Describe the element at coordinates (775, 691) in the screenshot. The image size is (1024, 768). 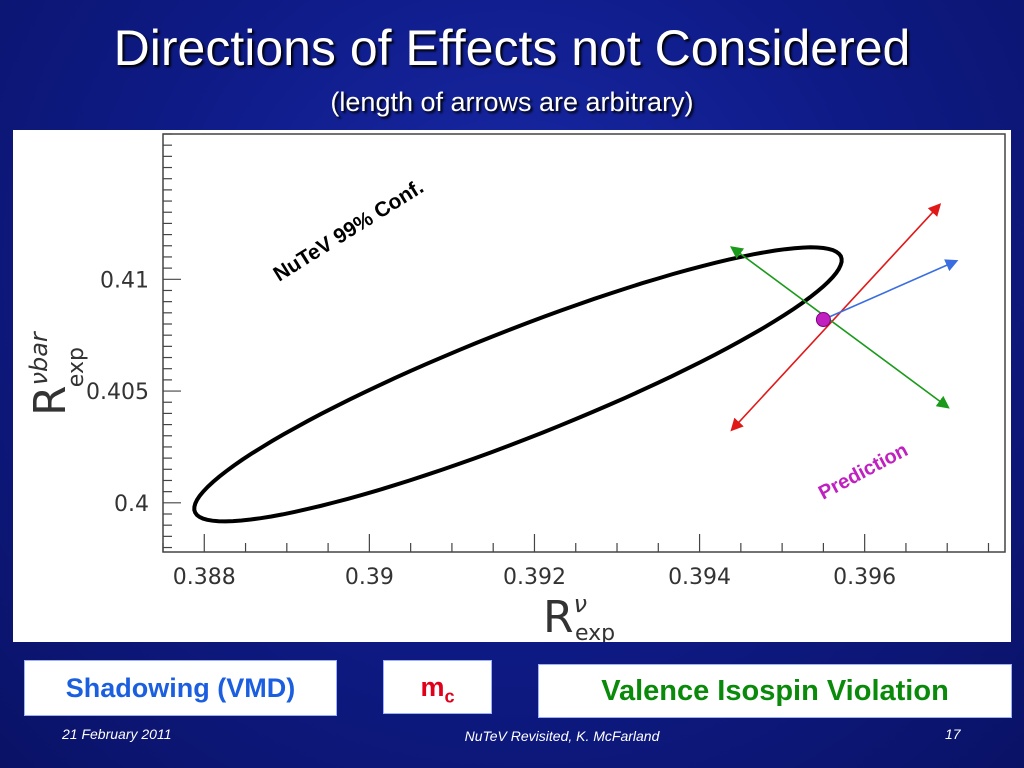
I see `valence-box: Valence Isospin Violation` at that location.